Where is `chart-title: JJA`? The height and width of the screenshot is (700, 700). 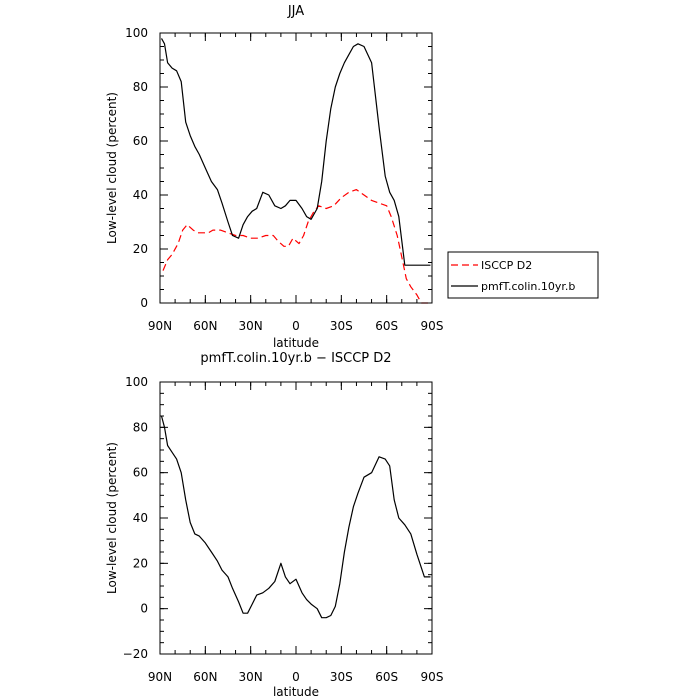 chart-title: JJA is located at coordinates (295, 11).